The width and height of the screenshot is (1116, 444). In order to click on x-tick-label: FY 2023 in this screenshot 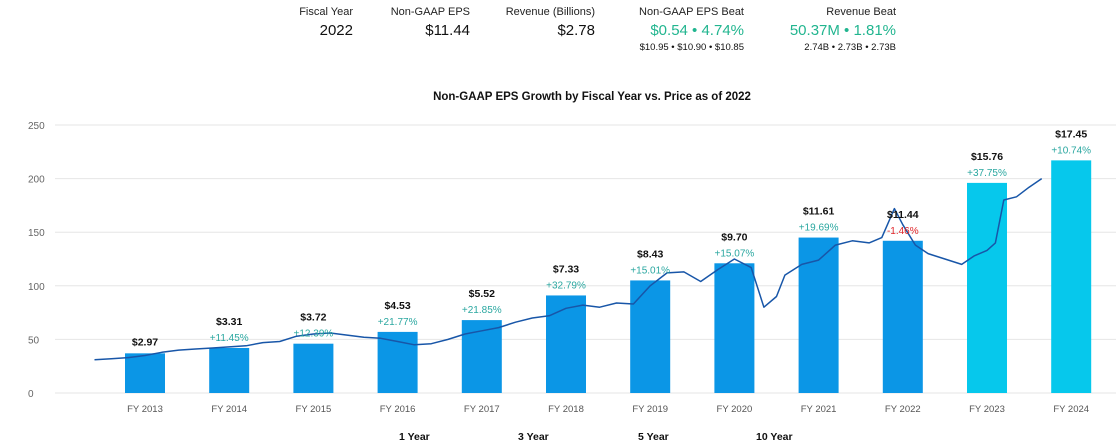, I will do `click(987, 409)`.